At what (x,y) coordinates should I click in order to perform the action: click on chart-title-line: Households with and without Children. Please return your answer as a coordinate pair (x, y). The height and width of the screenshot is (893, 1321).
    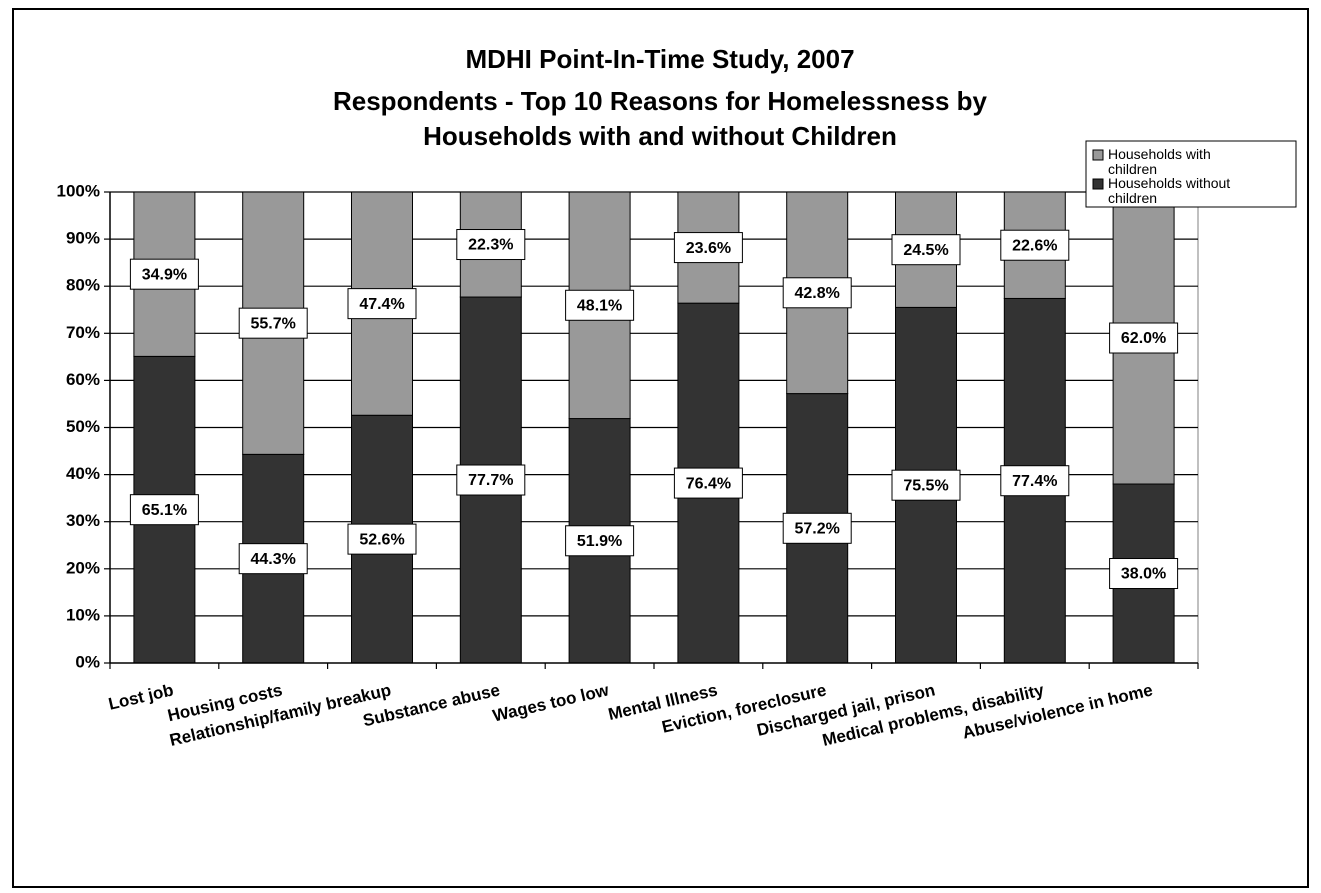
    Looking at the image, I should click on (660, 136).